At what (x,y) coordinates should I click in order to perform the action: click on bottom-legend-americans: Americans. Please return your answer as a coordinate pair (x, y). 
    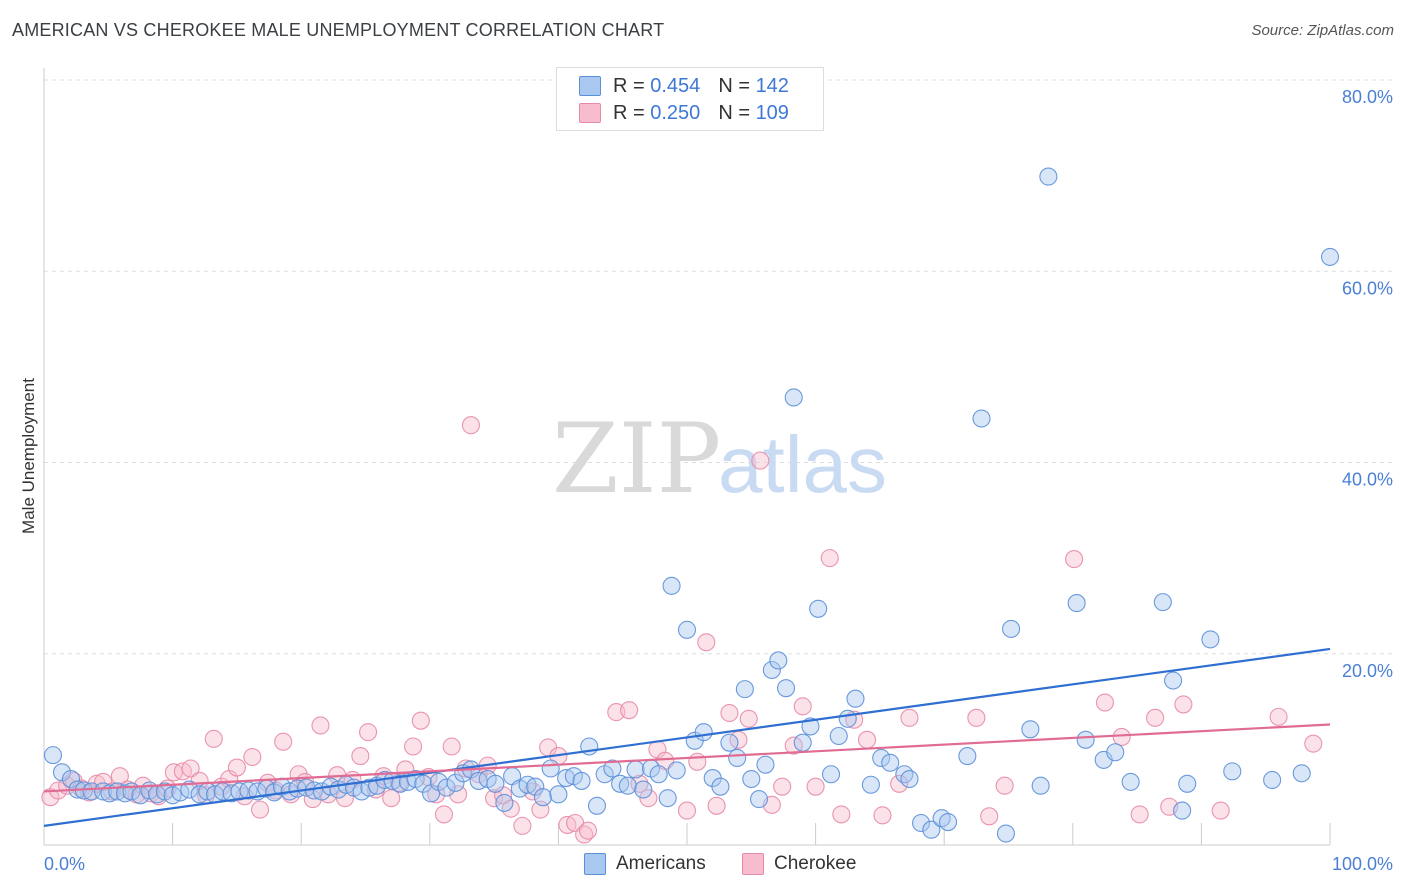
    Looking at the image, I should click on (645, 864).